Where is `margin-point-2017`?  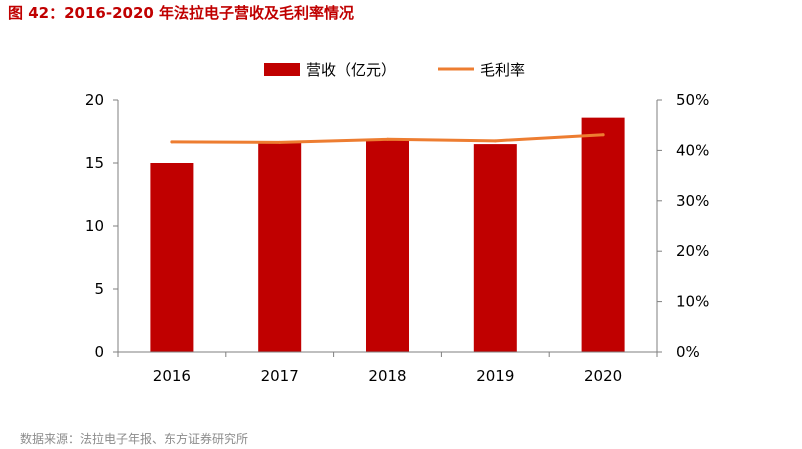
margin-point-2017 is located at coordinates (280, 142).